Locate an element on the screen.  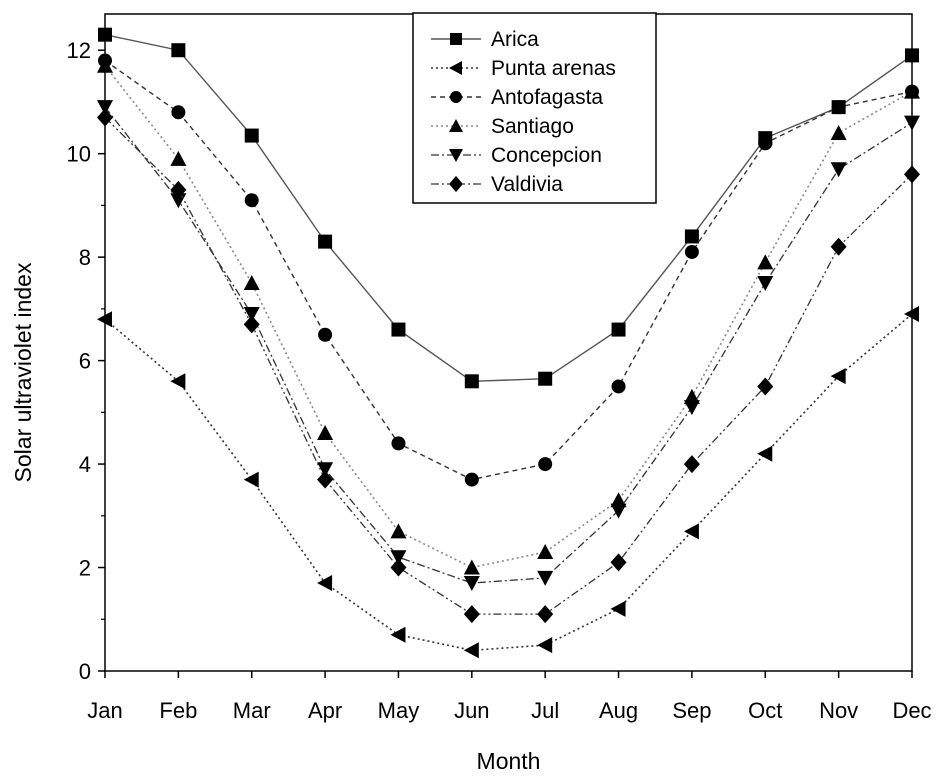
y-tick-label: 12 is located at coordinates (79, 50).